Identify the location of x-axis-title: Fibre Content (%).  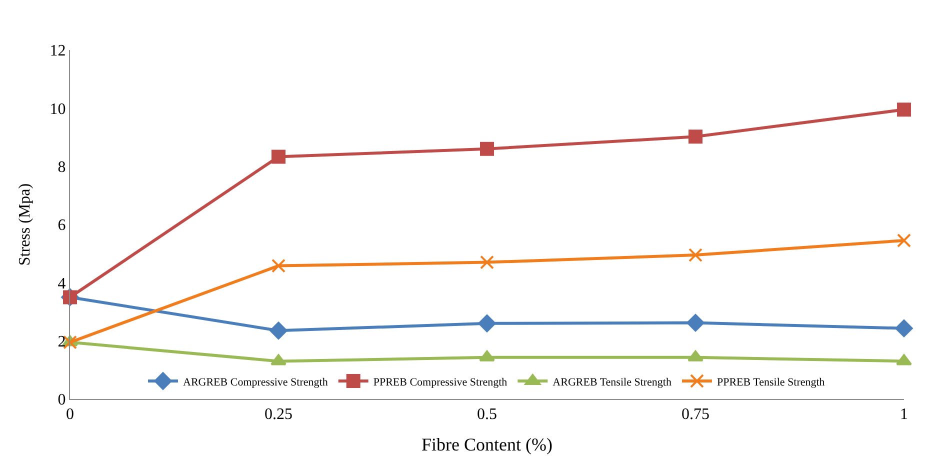
(487, 444).